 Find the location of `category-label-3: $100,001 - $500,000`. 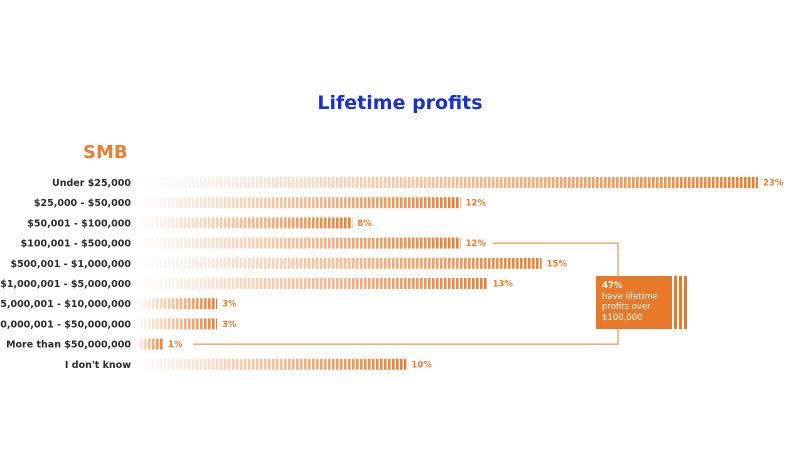

category-label-3: $100,001 - $500,000 is located at coordinates (76, 244).